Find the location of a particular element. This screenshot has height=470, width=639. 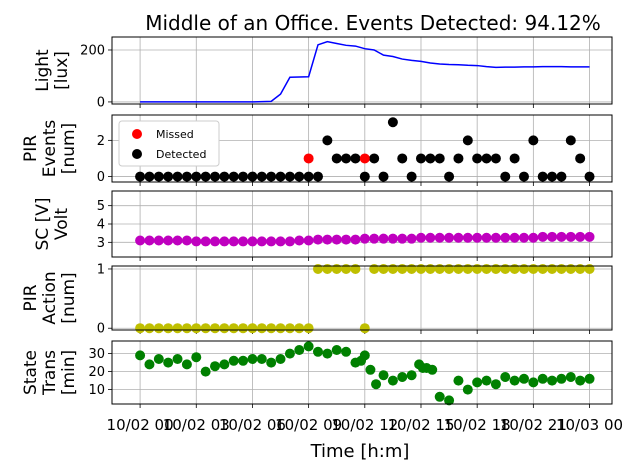

y-axis-label: State is located at coordinates (31, 372).